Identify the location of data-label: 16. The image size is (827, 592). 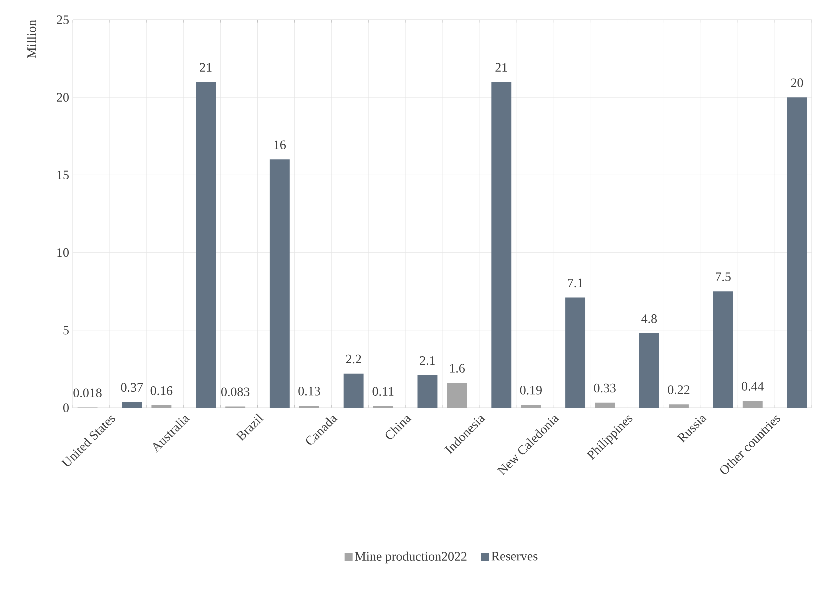
(280, 145).